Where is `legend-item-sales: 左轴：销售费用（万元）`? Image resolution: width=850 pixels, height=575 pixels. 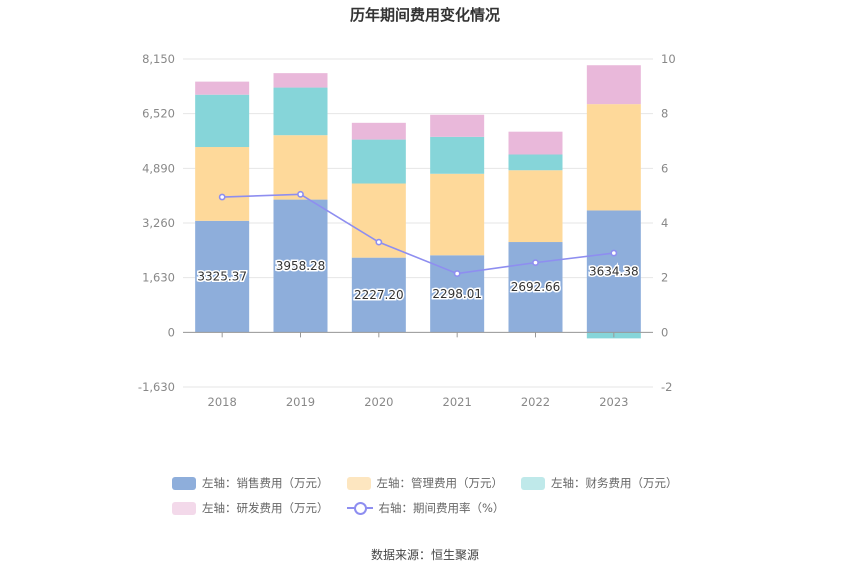
legend-item-sales: 左轴：销售费用（万元） is located at coordinates (250, 483).